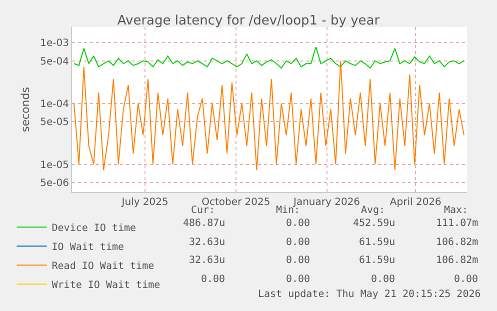  What do you see at coordinates (457, 223) in the screenshot?
I see `text: 111.07m` at bounding box center [457, 223].